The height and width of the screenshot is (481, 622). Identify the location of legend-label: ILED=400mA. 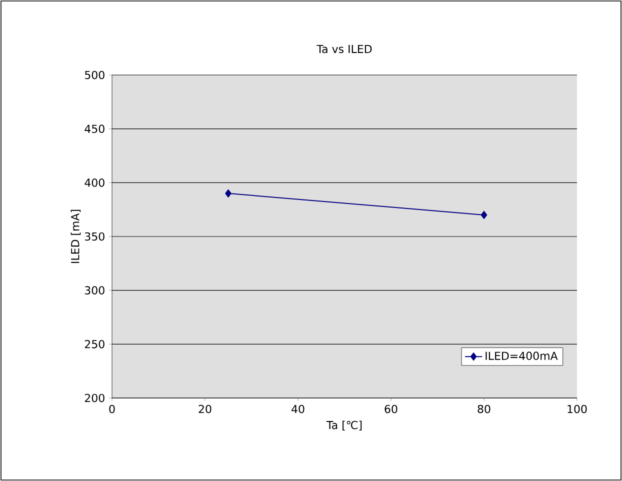
(522, 356).